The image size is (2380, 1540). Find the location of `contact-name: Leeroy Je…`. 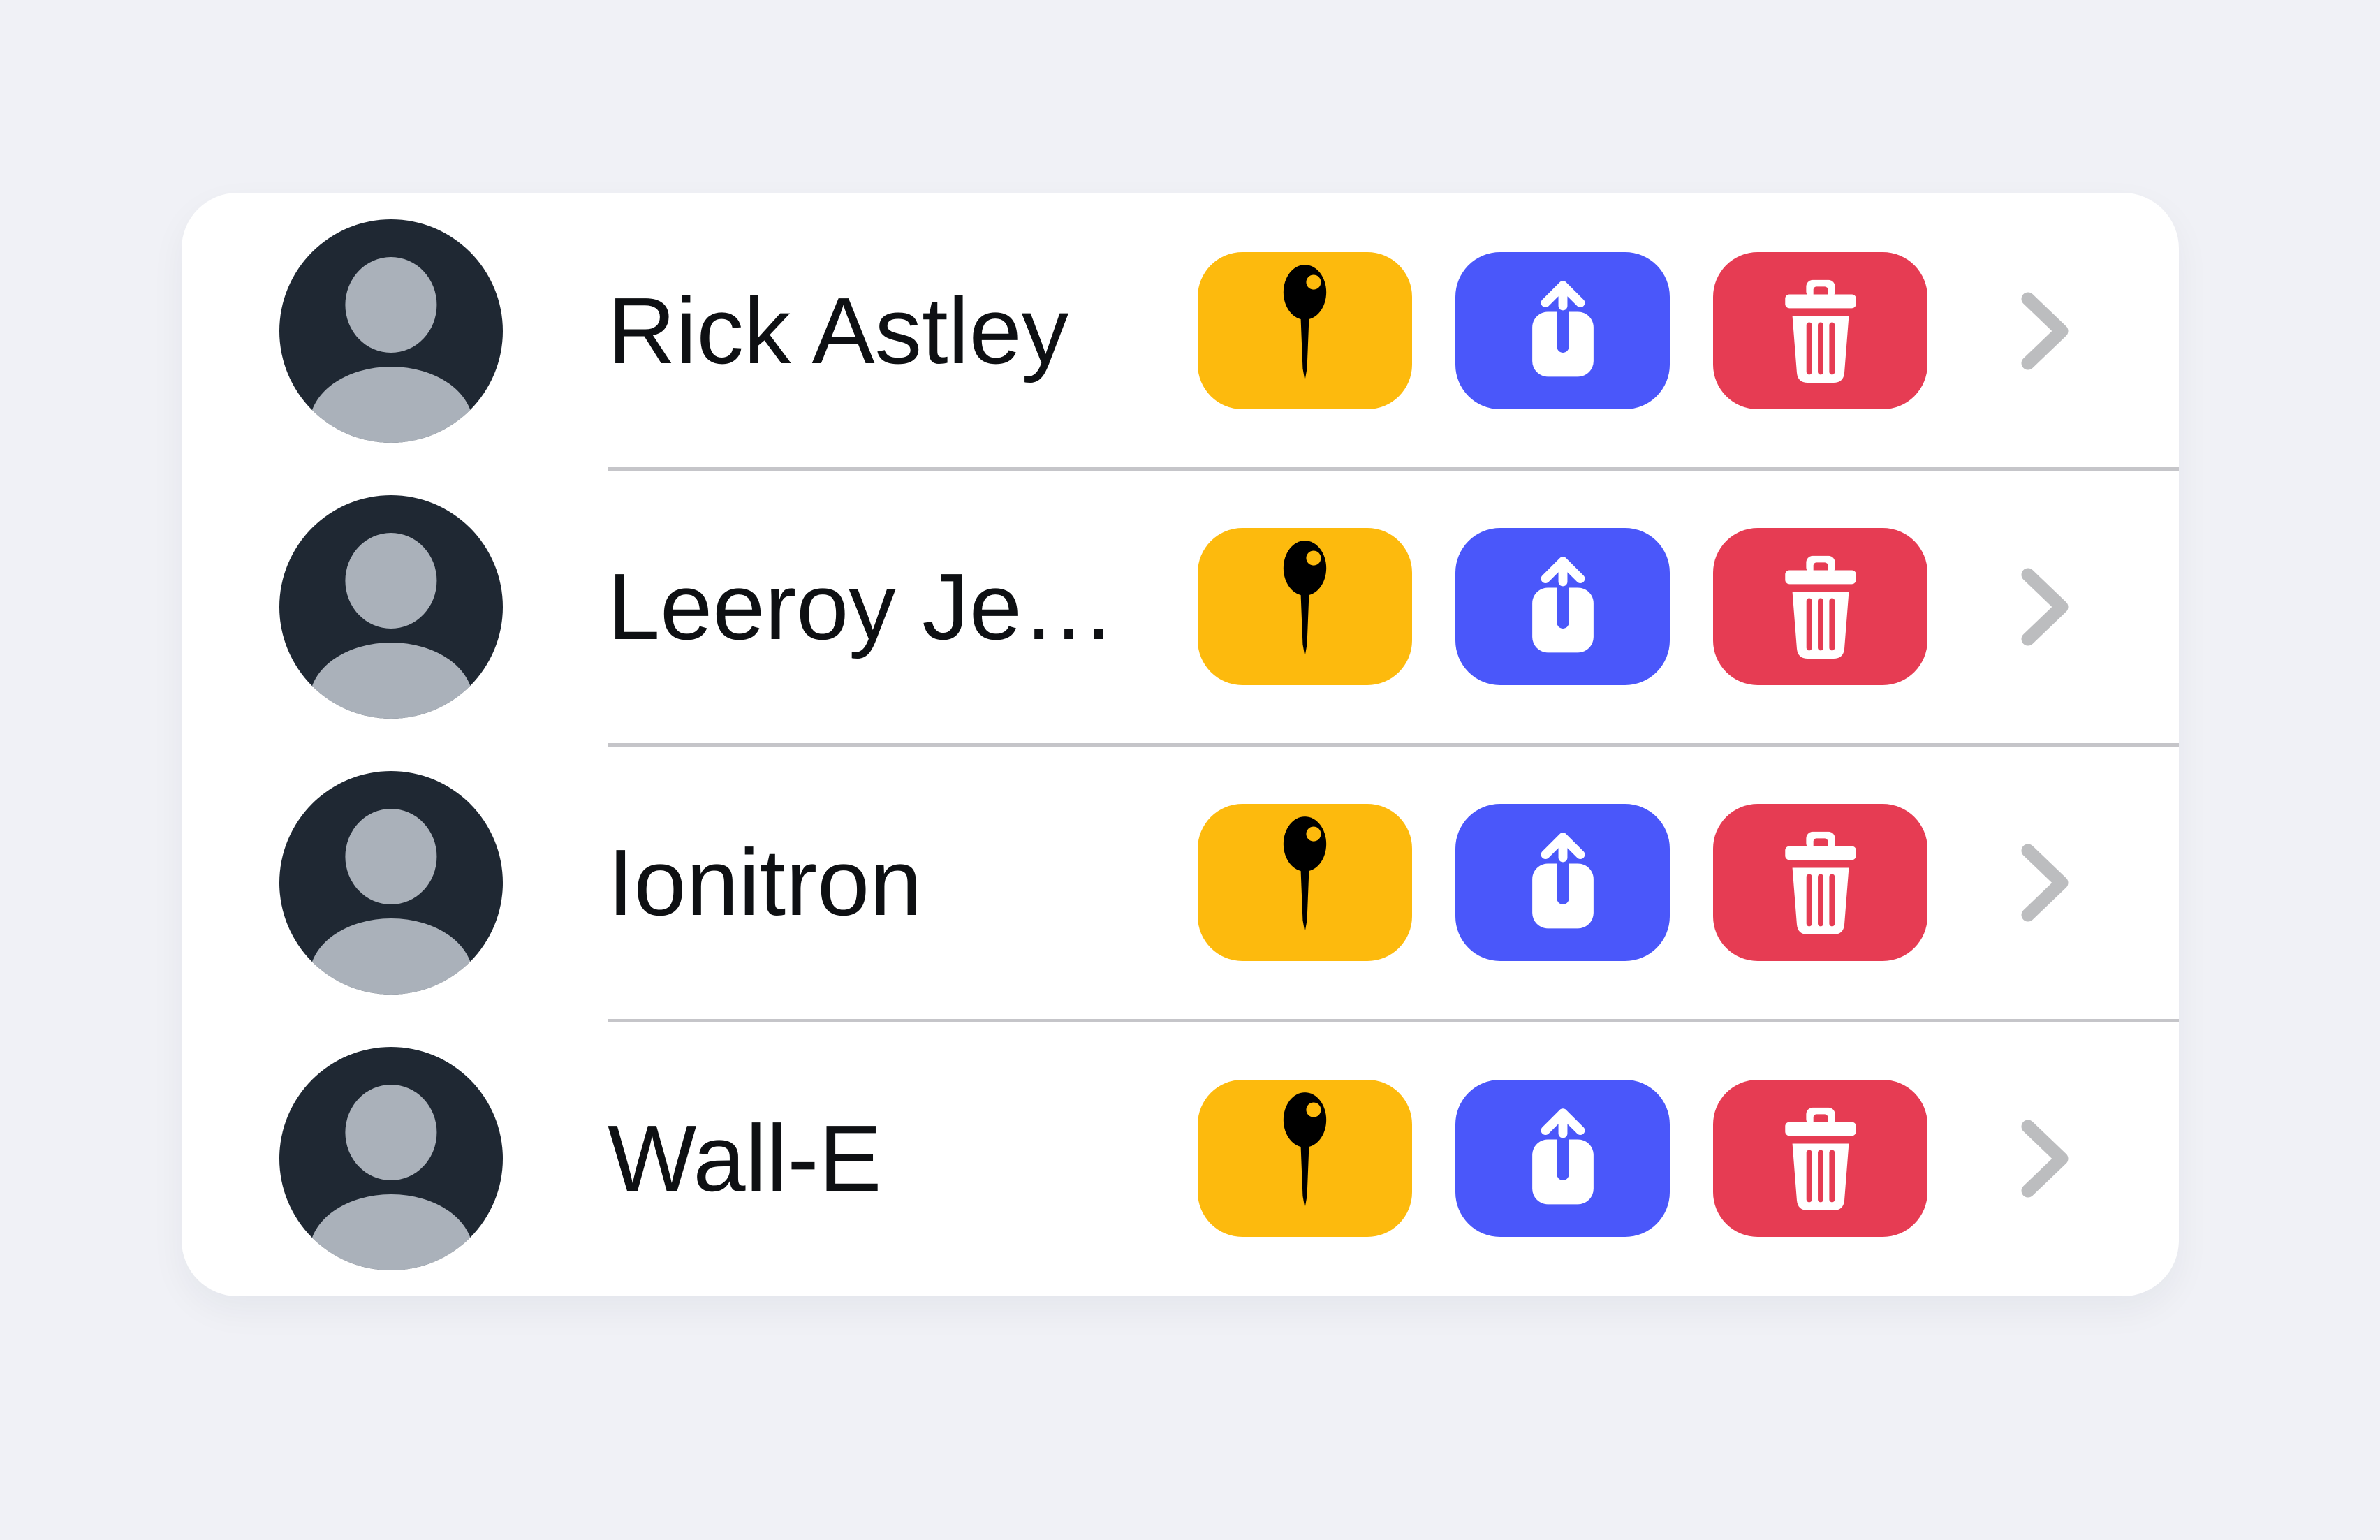

contact-name: Leeroy Je… is located at coordinates (862, 606).